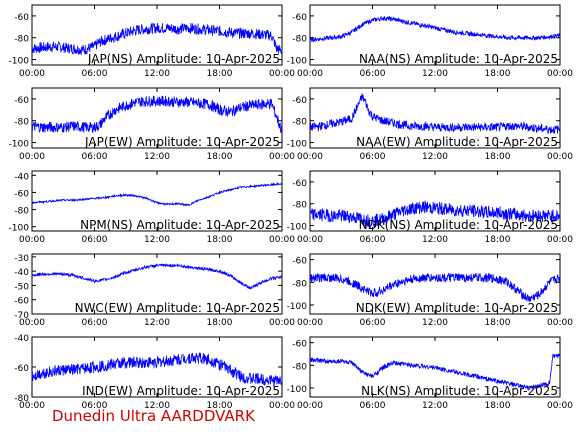 The height and width of the screenshot is (432, 576). Describe the element at coordinates (182, 142) in the screenshot. I see `chart-title: JAP(EW) Amplitude: 10-Apr-2025` at that location.